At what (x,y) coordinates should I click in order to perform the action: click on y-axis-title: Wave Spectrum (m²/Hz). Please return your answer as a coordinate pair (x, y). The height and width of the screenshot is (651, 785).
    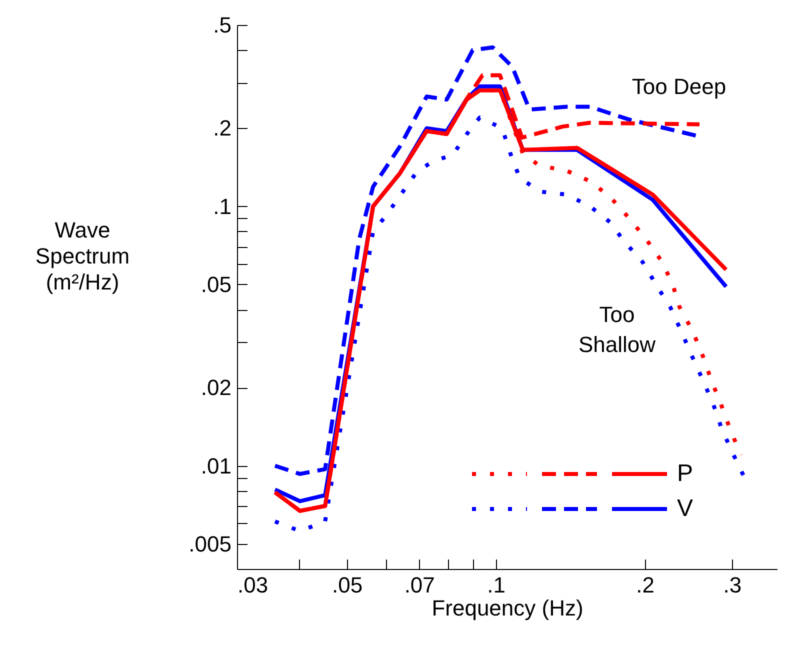
    Looking at the image, I should click on (82, 256).